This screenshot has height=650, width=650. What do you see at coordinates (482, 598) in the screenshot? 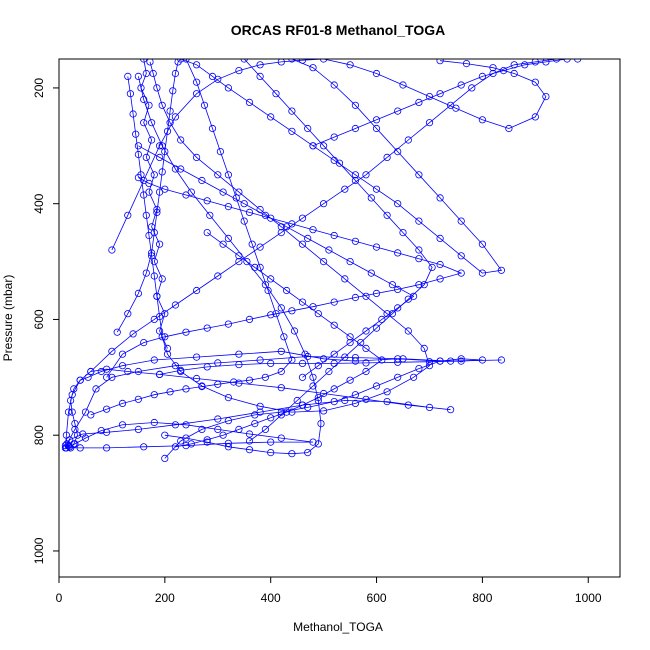
I see `x-tick-label: 800` at bounding box center [482, 598].